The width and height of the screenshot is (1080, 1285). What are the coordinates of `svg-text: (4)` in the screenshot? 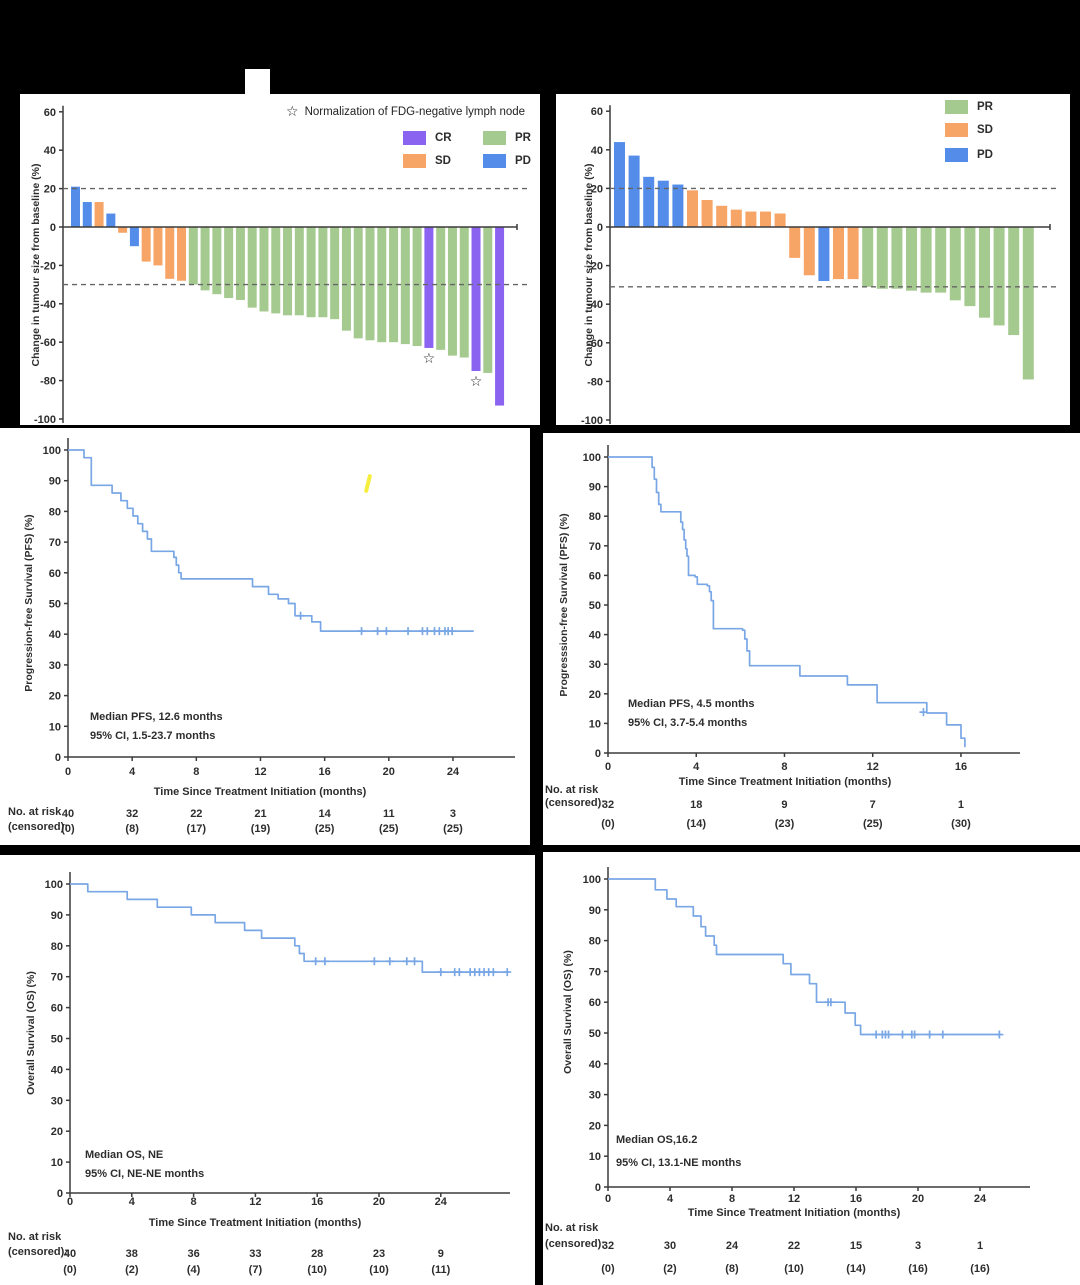 It's located at (194, 1270).